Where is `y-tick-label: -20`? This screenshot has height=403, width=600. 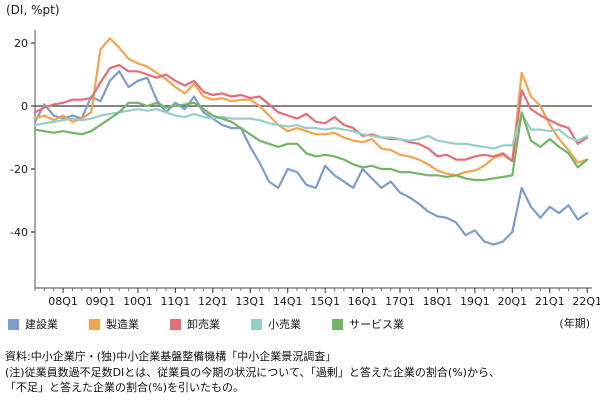
y-tick-label: -20 is located at coordinates (19, 169).